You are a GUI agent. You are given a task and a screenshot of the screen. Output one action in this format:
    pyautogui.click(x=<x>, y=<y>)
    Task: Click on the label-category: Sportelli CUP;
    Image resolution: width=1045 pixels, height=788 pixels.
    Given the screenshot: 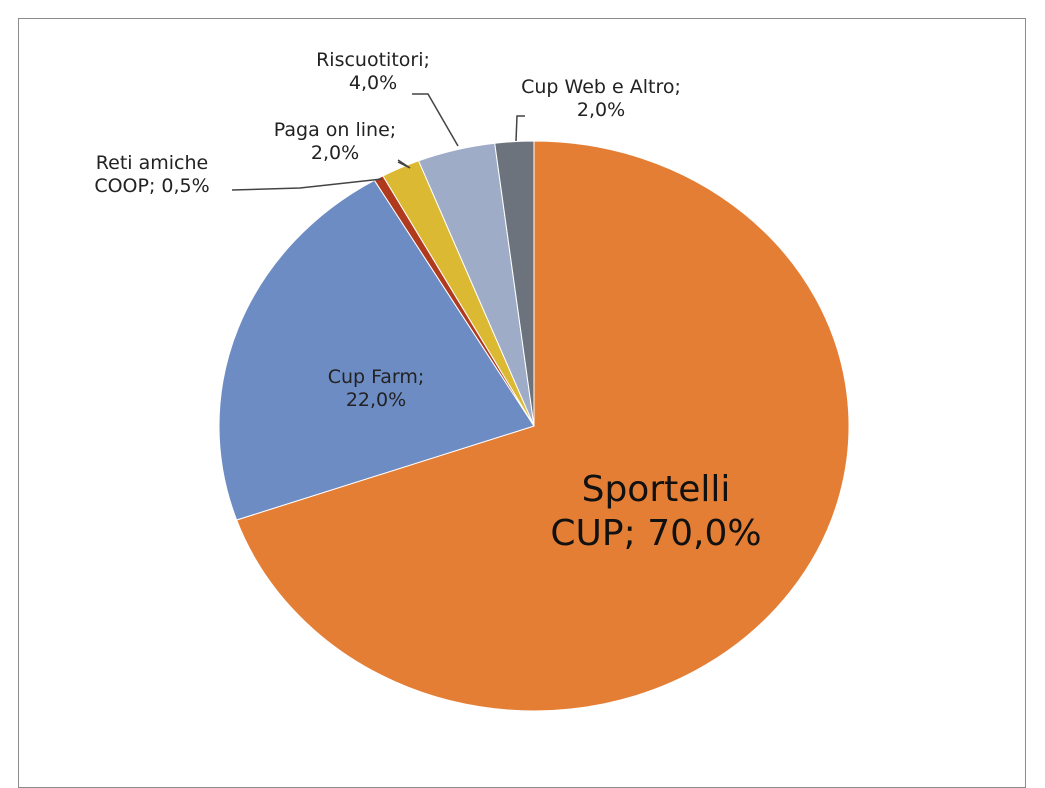 What is the action you would take?
    pyautogui.click(x=640, y=511)
    